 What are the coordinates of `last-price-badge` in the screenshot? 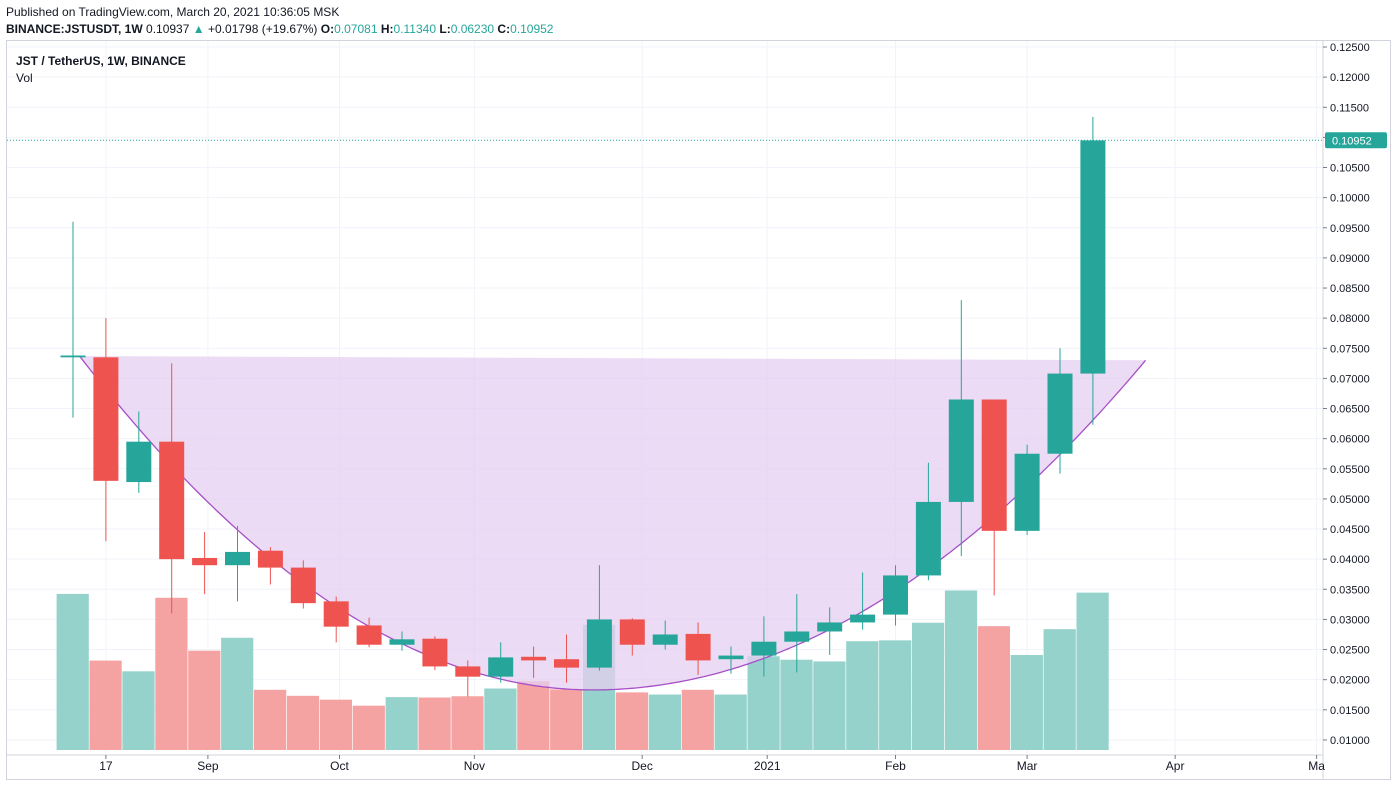 It's located at (1356, 140).